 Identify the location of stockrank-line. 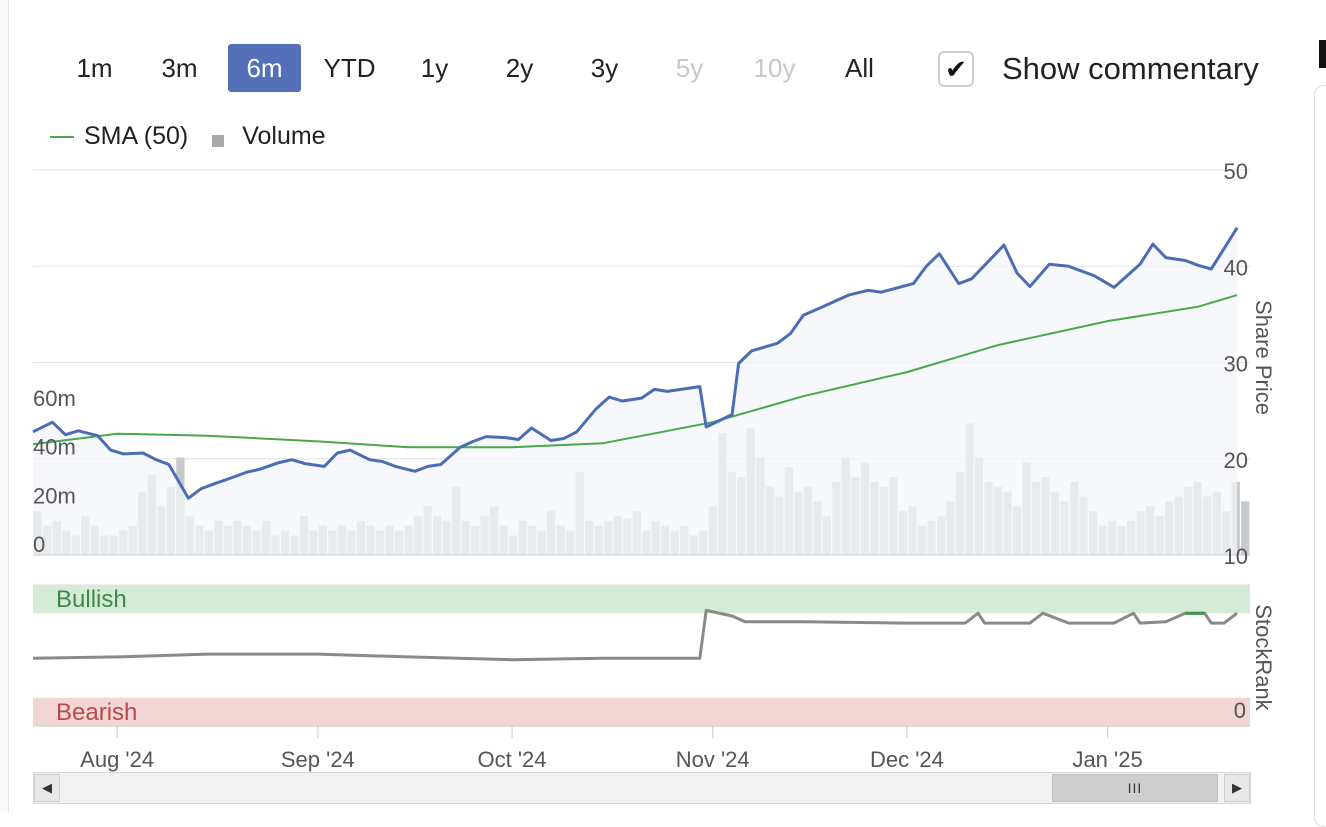
(635, 635).